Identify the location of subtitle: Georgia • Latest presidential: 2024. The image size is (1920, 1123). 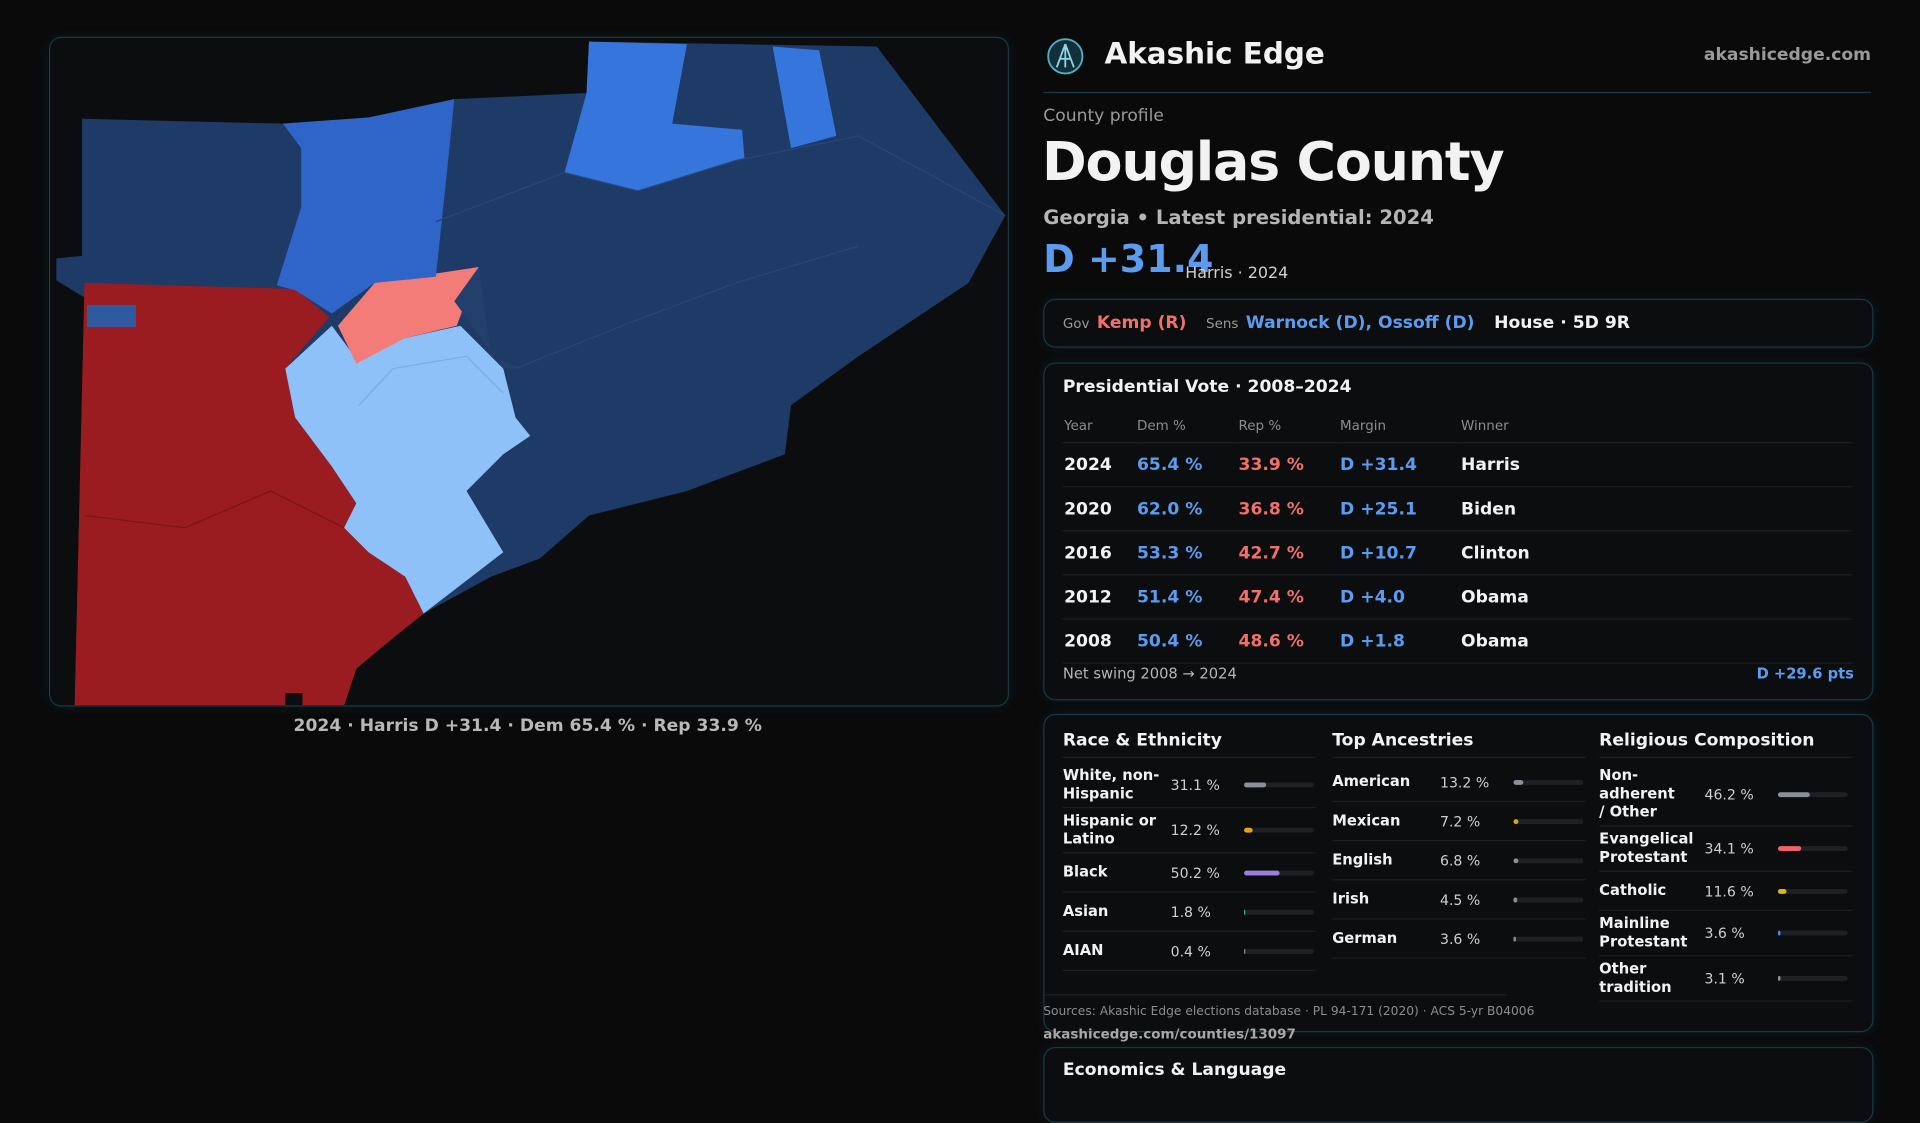
(1238, 217).